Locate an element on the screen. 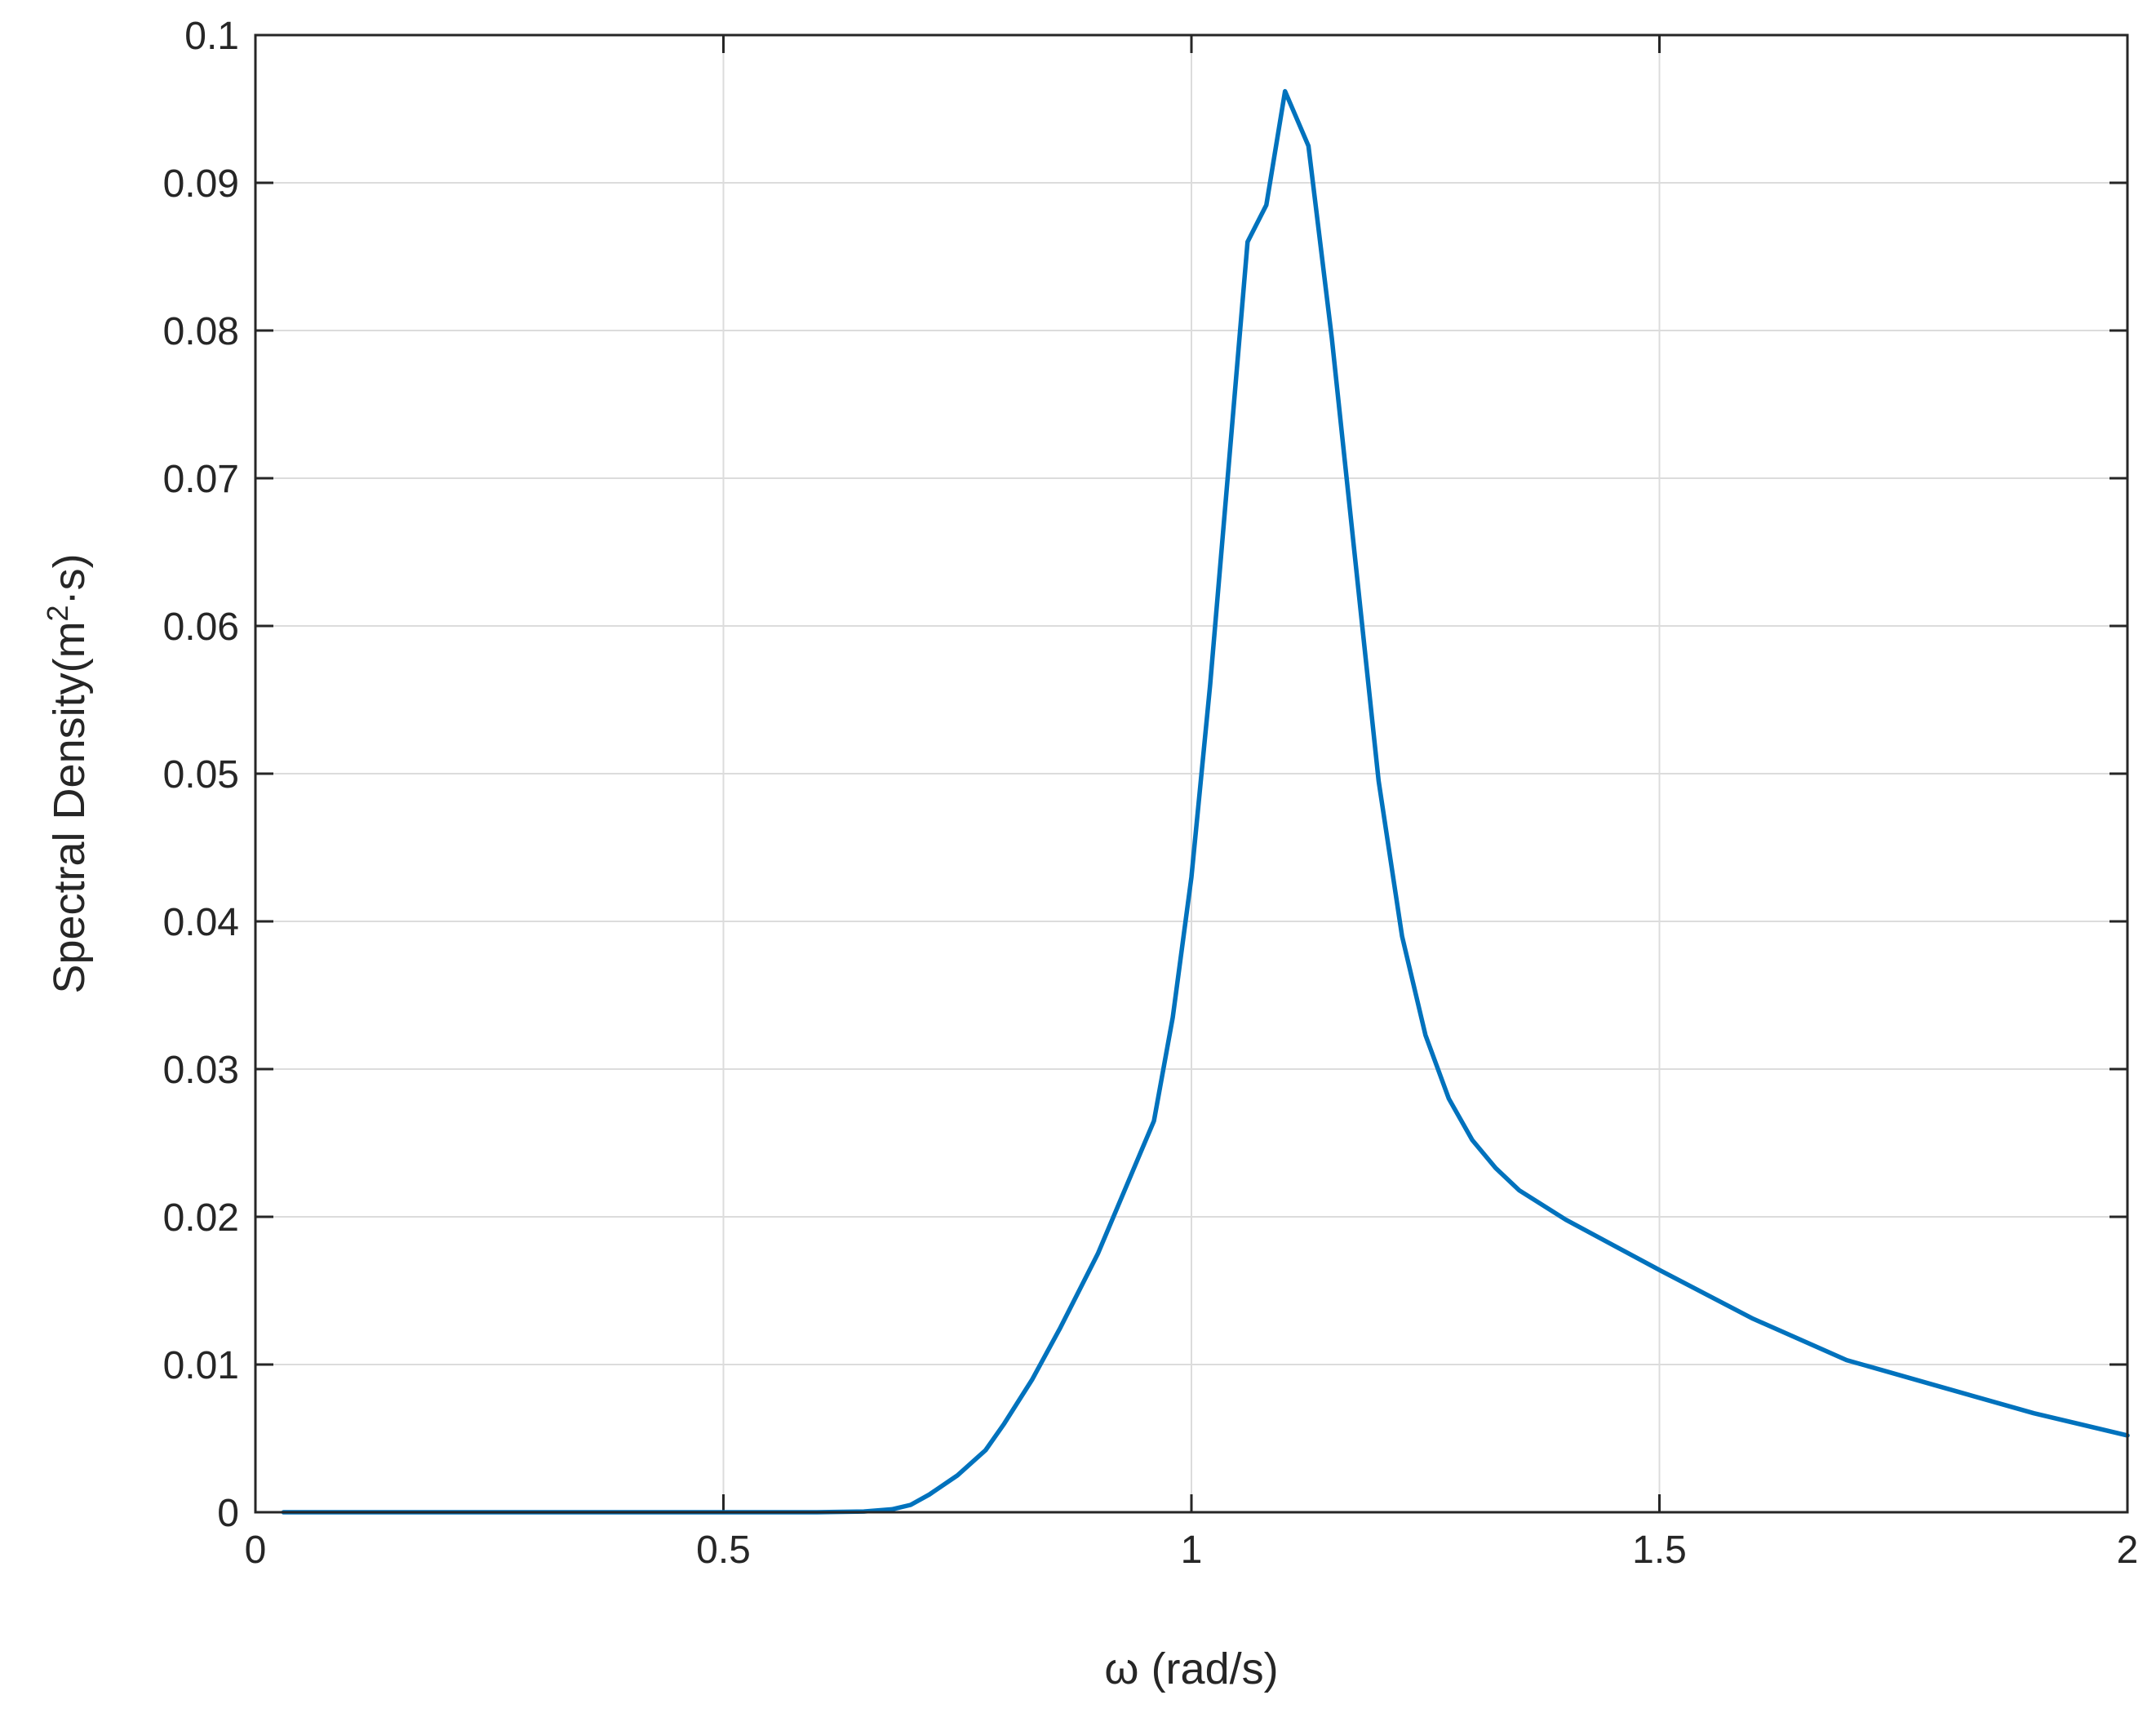 The image size is (2156, 1713). y-tick-label: 0.07 is located at coordinates (201, 479).